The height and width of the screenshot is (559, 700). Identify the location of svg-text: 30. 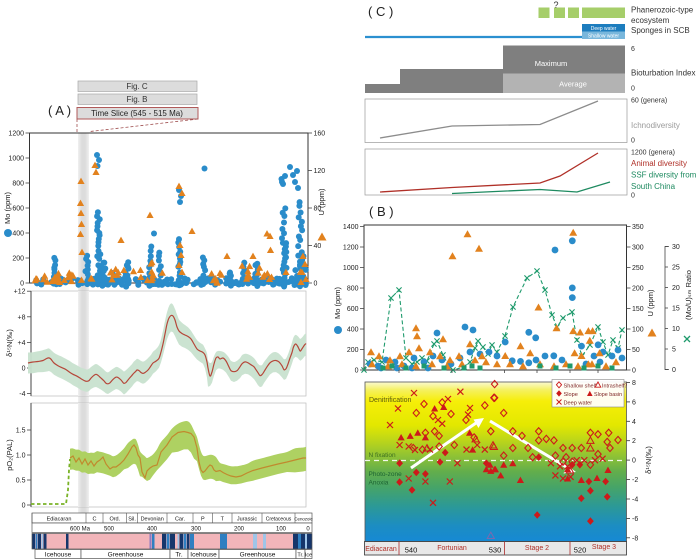
(676, 247).